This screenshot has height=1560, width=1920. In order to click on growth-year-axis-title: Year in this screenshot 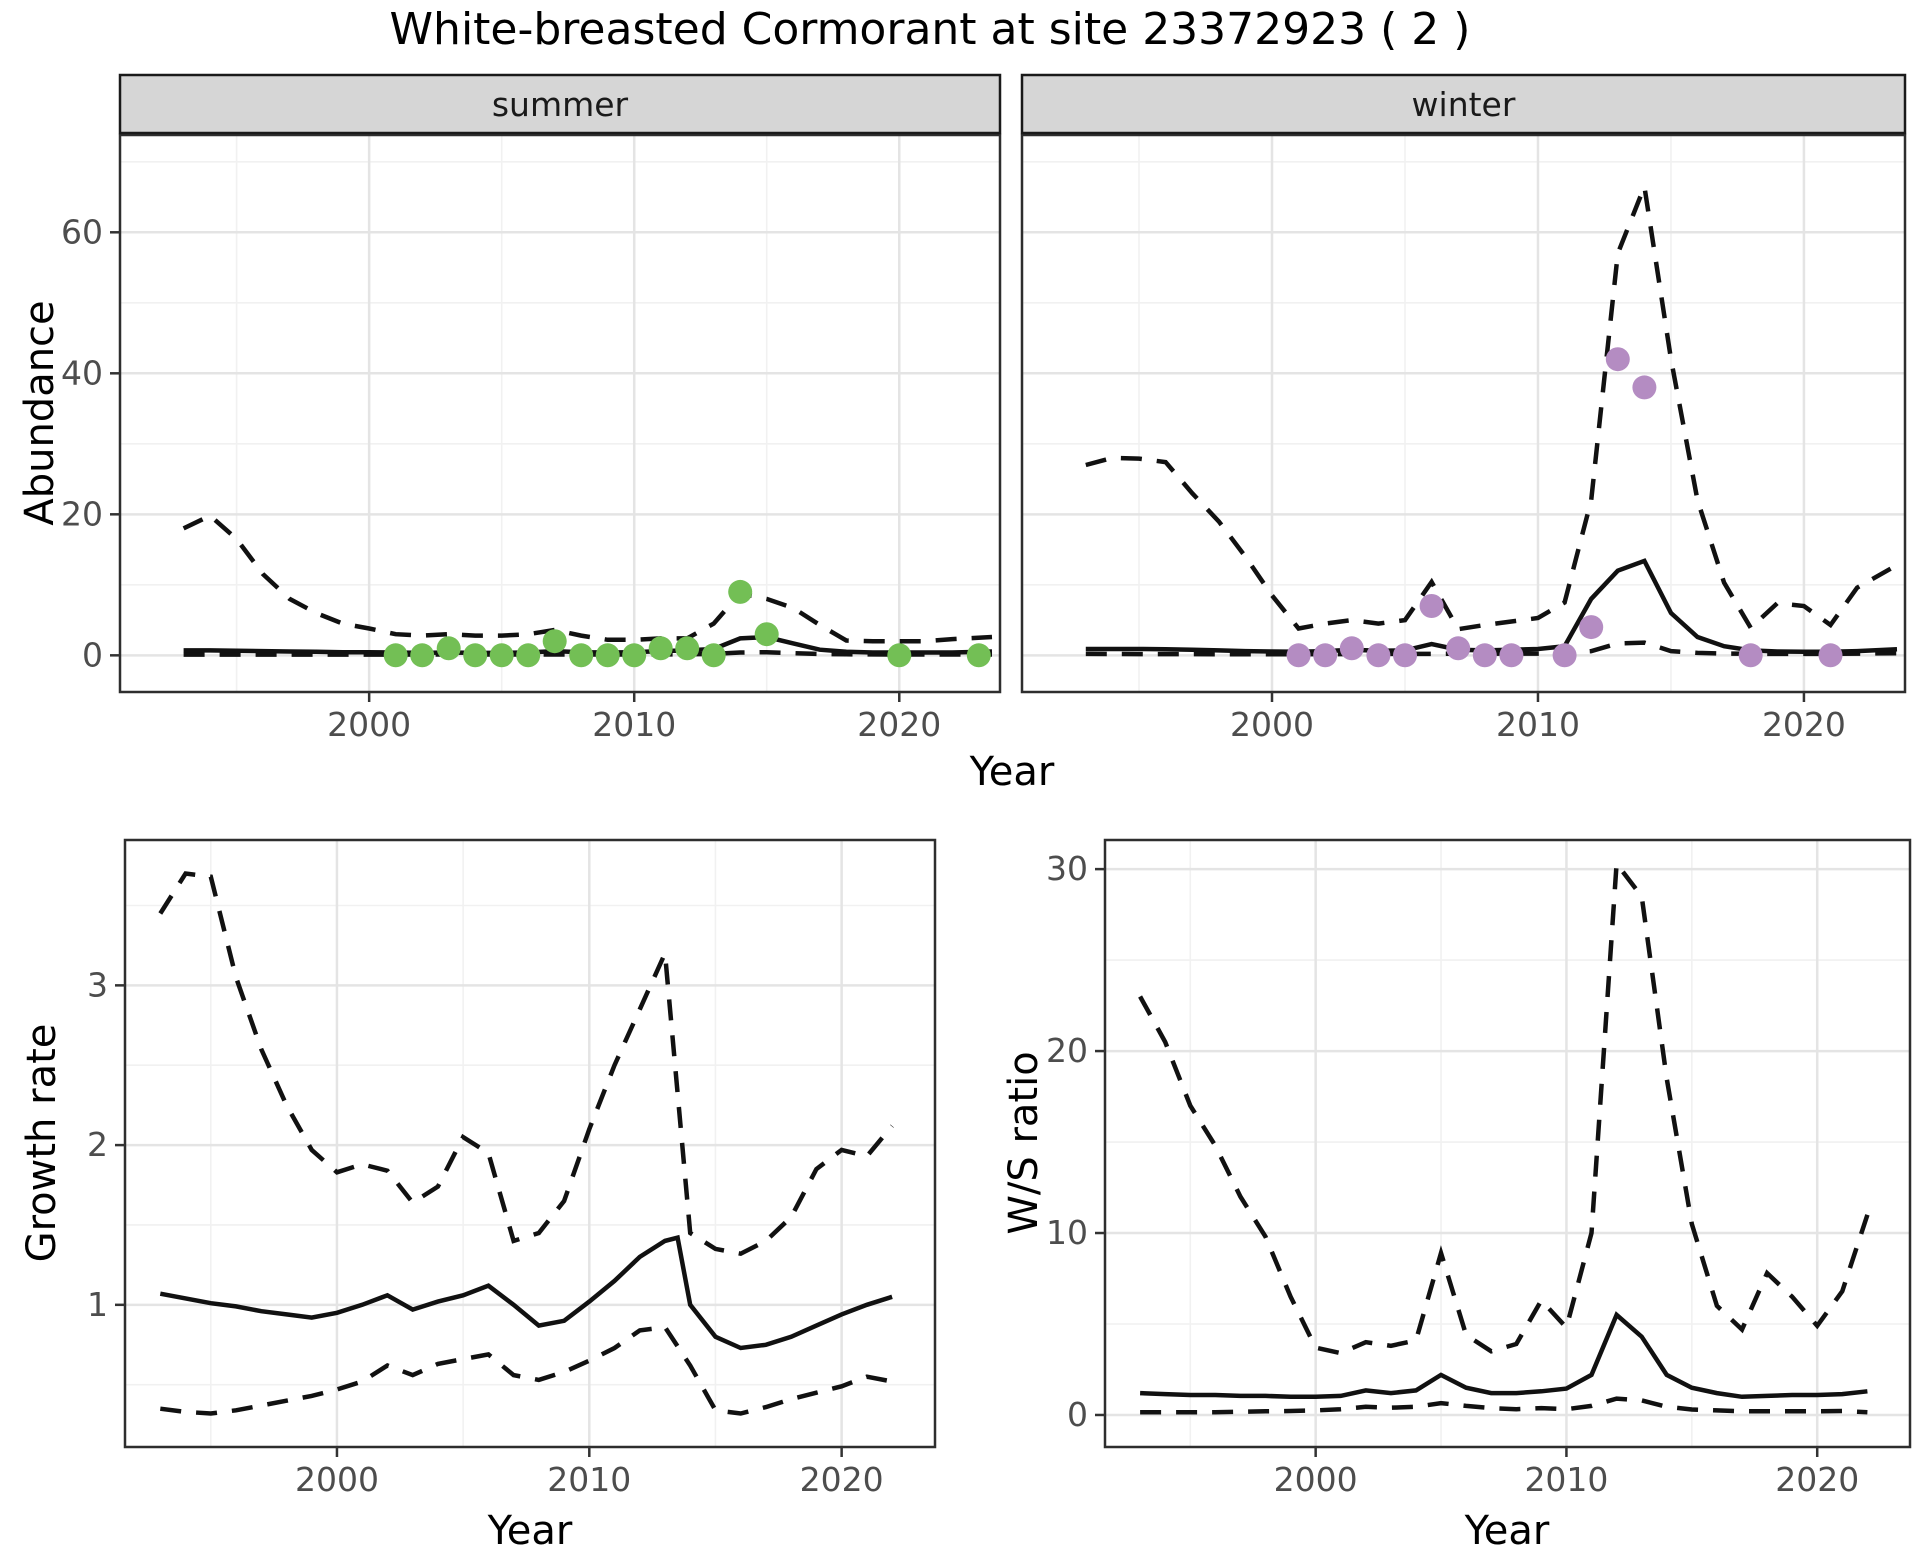, I will do `click(530, 1531)`.